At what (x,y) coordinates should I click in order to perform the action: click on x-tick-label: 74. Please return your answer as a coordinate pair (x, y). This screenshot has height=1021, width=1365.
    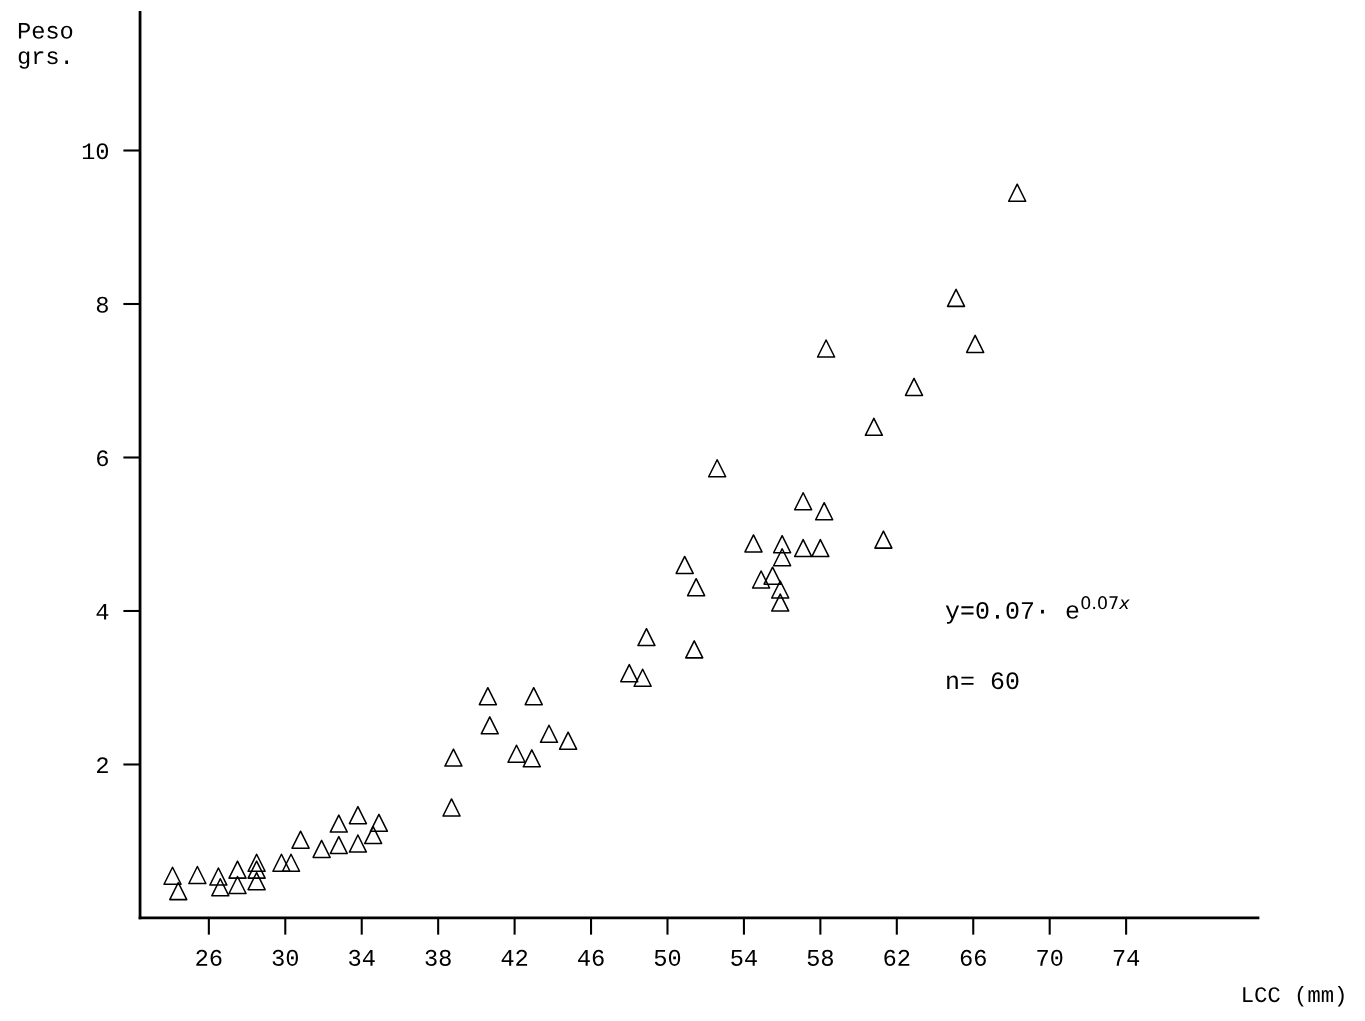
    Looking at the image, I should click on (1126, 958).